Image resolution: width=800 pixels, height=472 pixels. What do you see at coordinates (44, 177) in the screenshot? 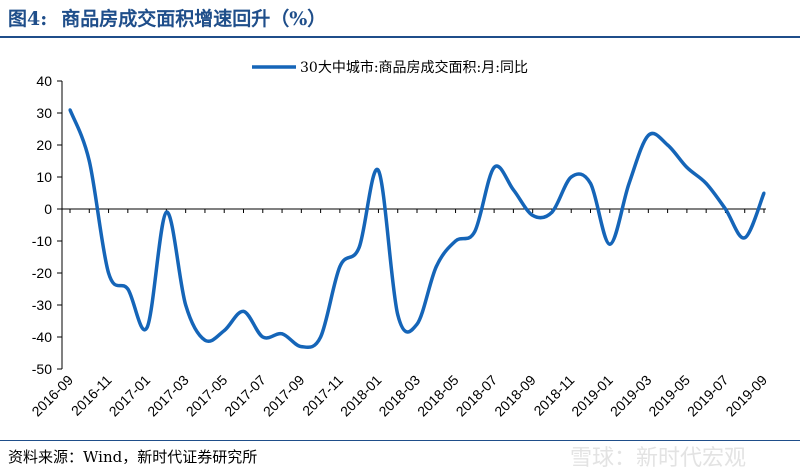
I see `y-tick-label: 10` at bounding box center [44, 177].